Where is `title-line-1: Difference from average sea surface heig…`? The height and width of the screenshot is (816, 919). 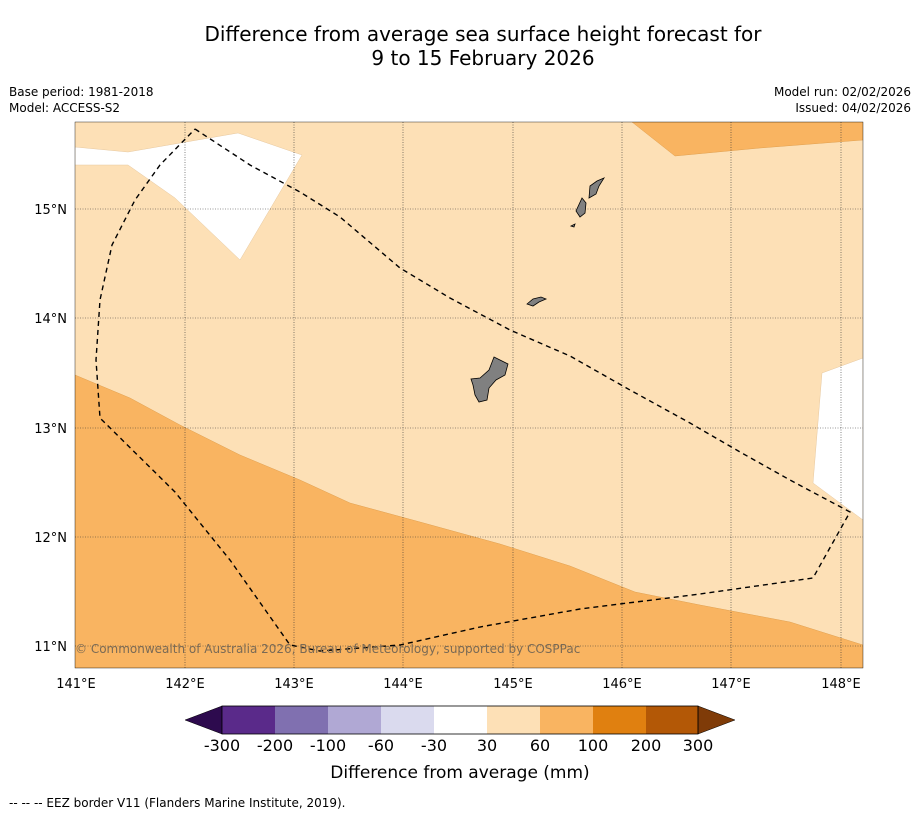 title-line-1: Difference from average sea surface heig… is located at coordinates (483, 34).